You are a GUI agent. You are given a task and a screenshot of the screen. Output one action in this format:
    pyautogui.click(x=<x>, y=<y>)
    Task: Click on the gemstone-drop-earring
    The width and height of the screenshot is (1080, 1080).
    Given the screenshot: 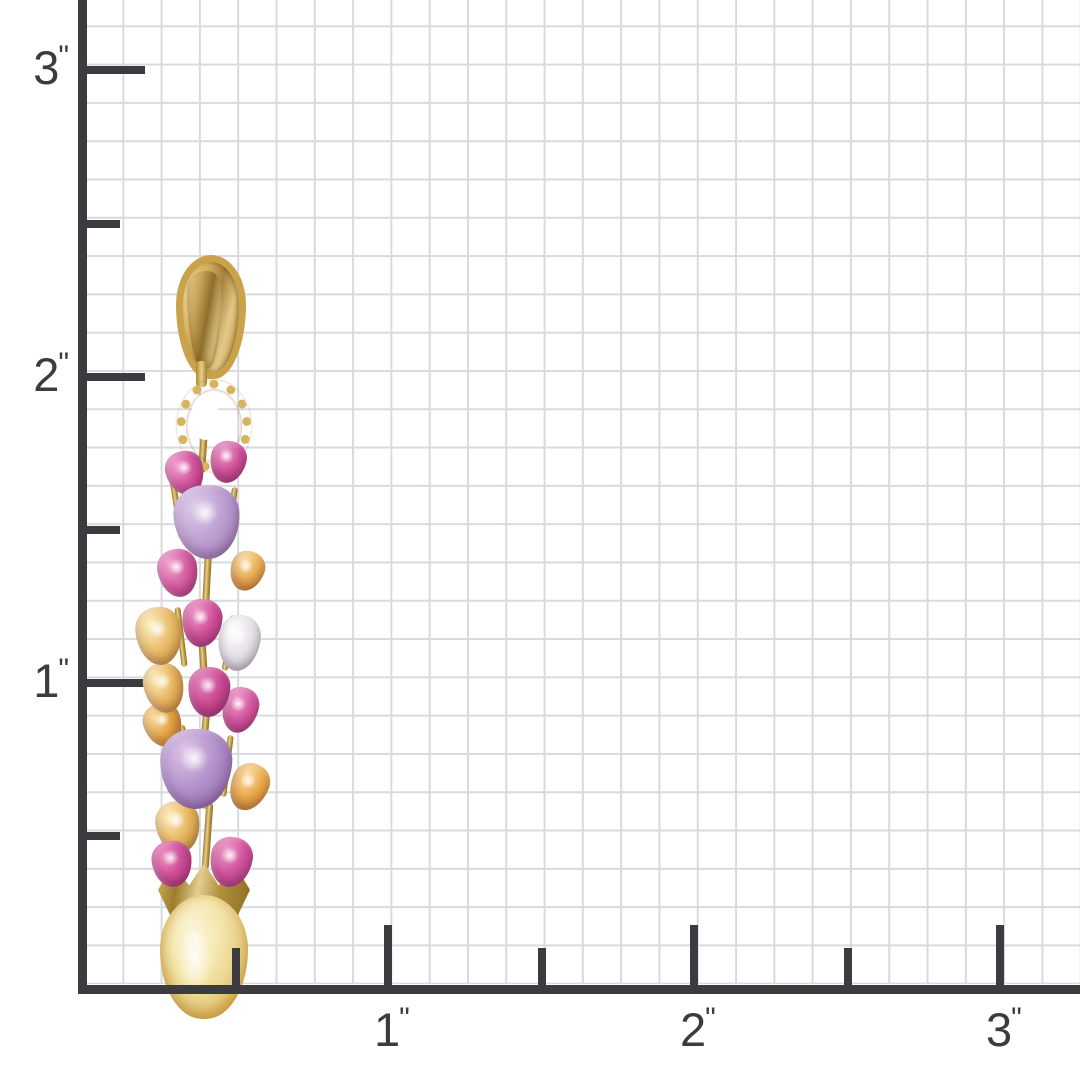 What is the action you would take?
    pyautogui.click(x=210, y=637)
    